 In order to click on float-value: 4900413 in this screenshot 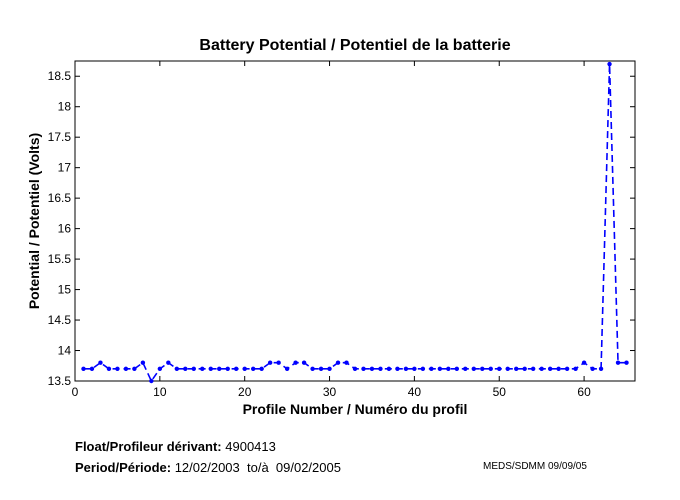, I will do `click(250, 446)`.